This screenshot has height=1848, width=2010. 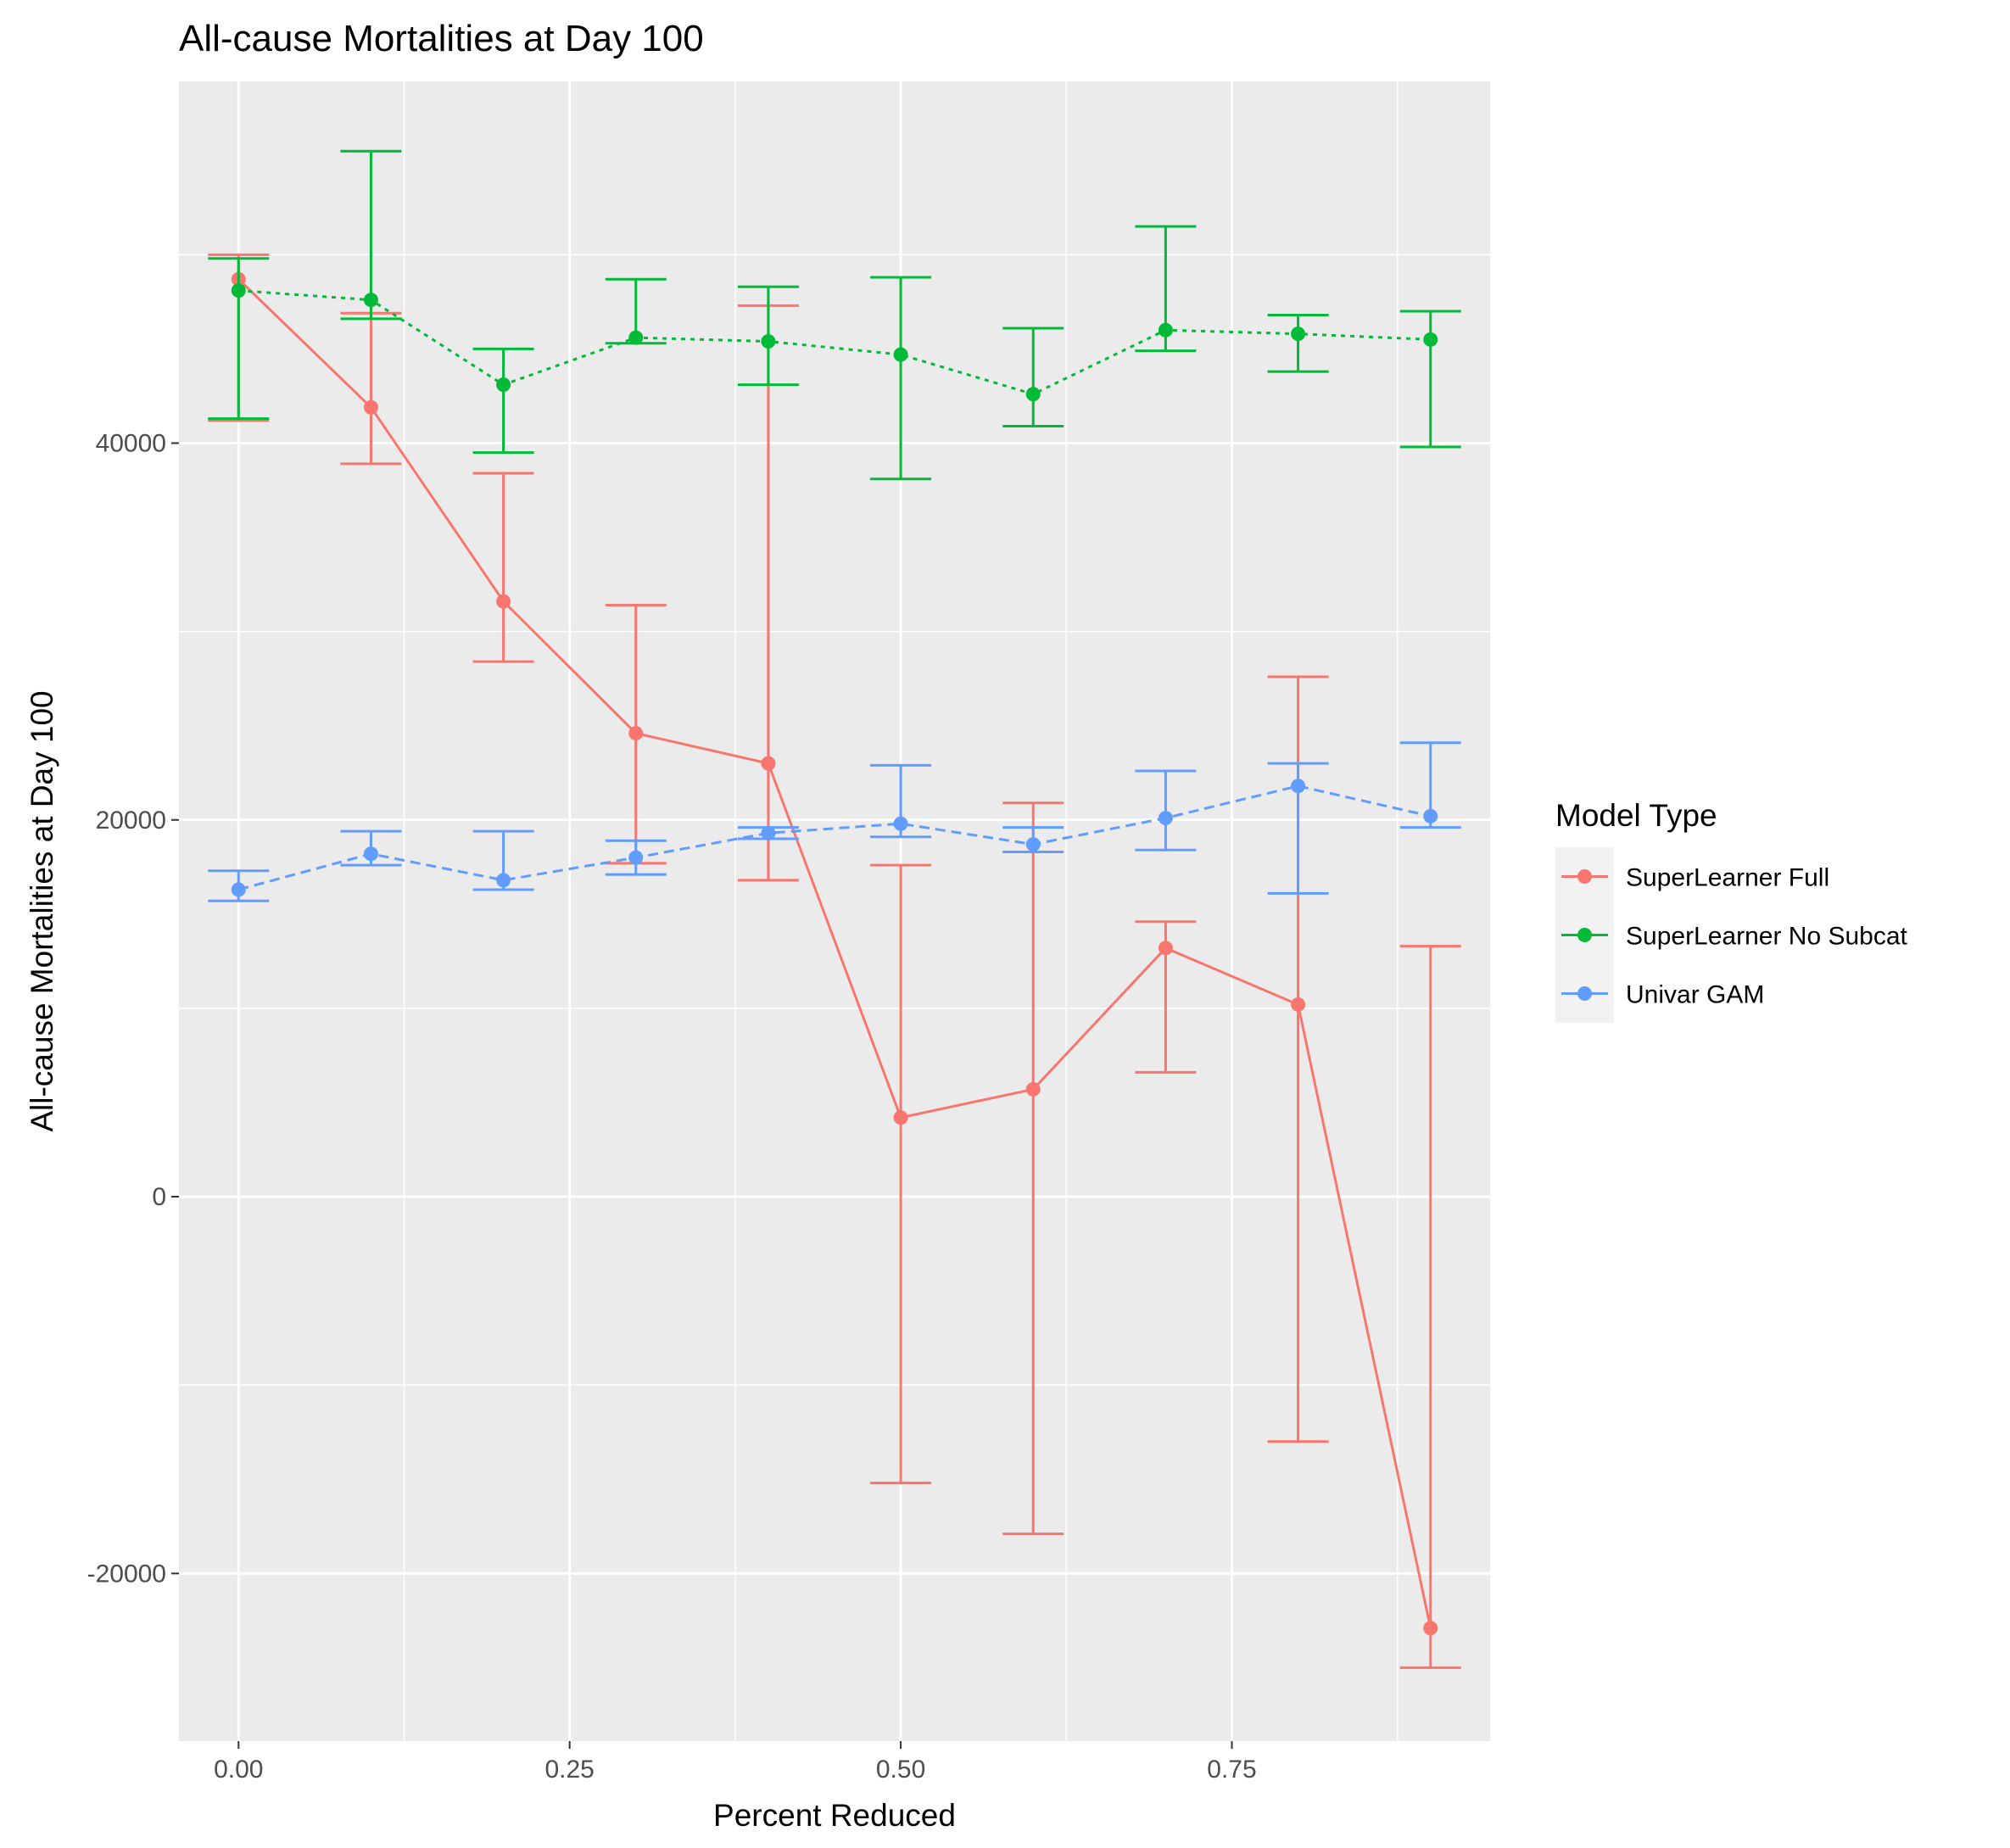 What do you see at coordinates (834, 1816) in the screenshot?
I see `x-axis-title: Percent Reduced` at bounding box center [834, 1816].